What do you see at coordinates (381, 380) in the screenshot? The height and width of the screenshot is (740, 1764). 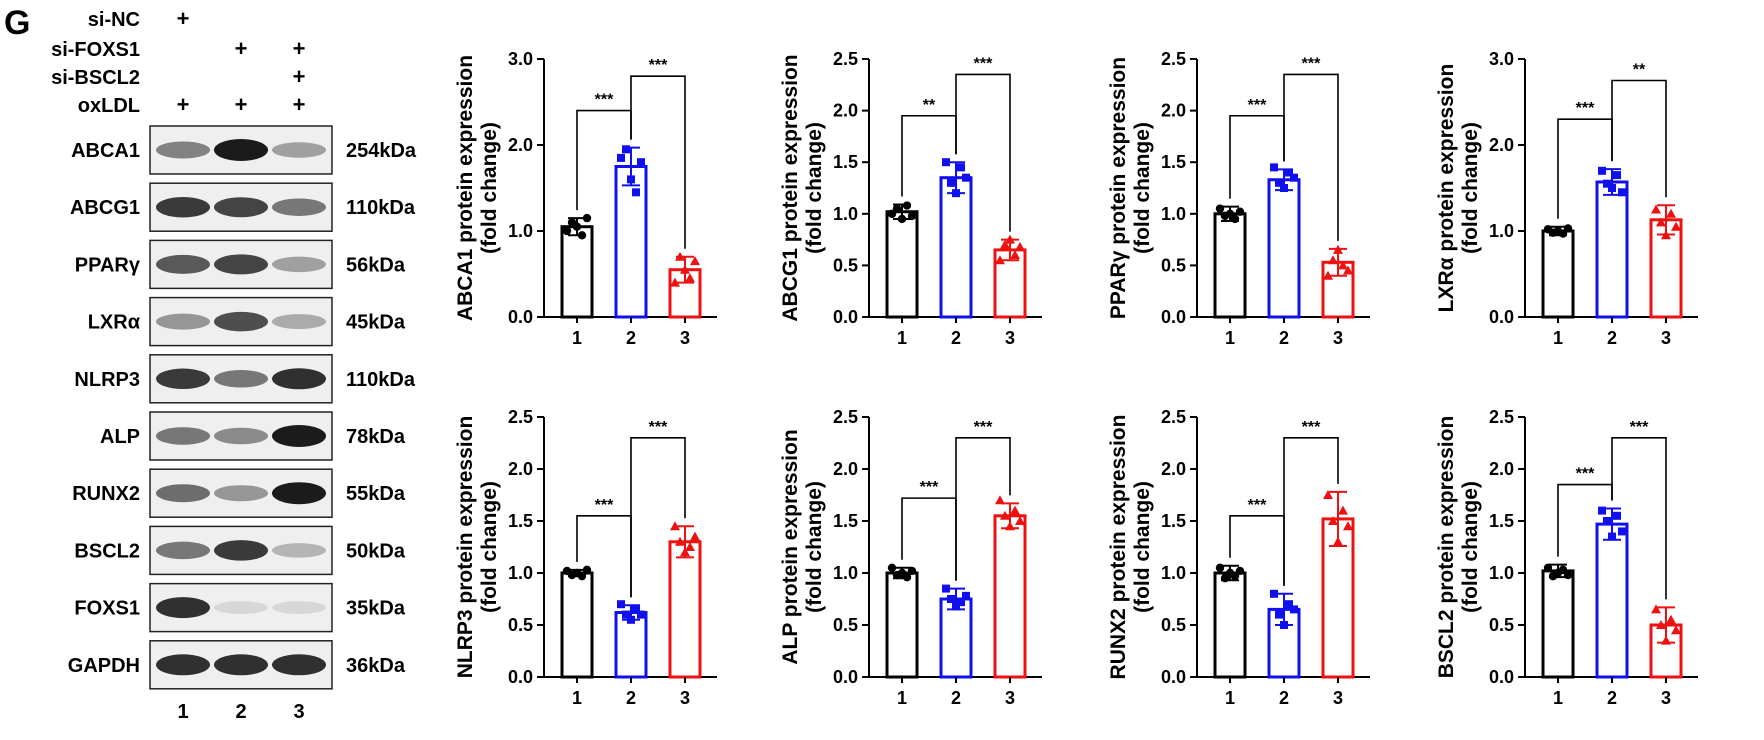 I see `size-label: 110kDa` at bounding box center [381, 380].